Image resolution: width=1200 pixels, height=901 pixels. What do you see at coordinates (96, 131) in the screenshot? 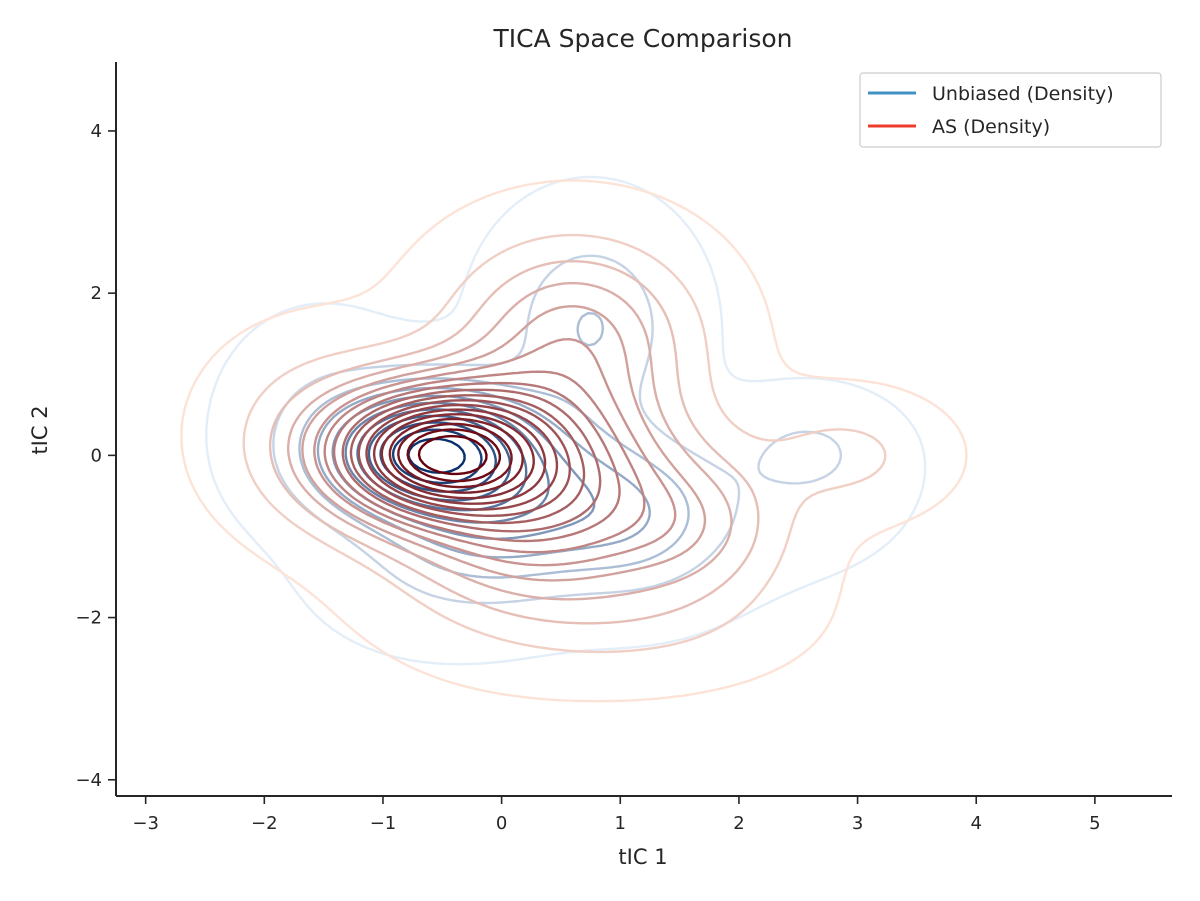
I see `y-tick-label: 4` at bounding box center [96, 131].